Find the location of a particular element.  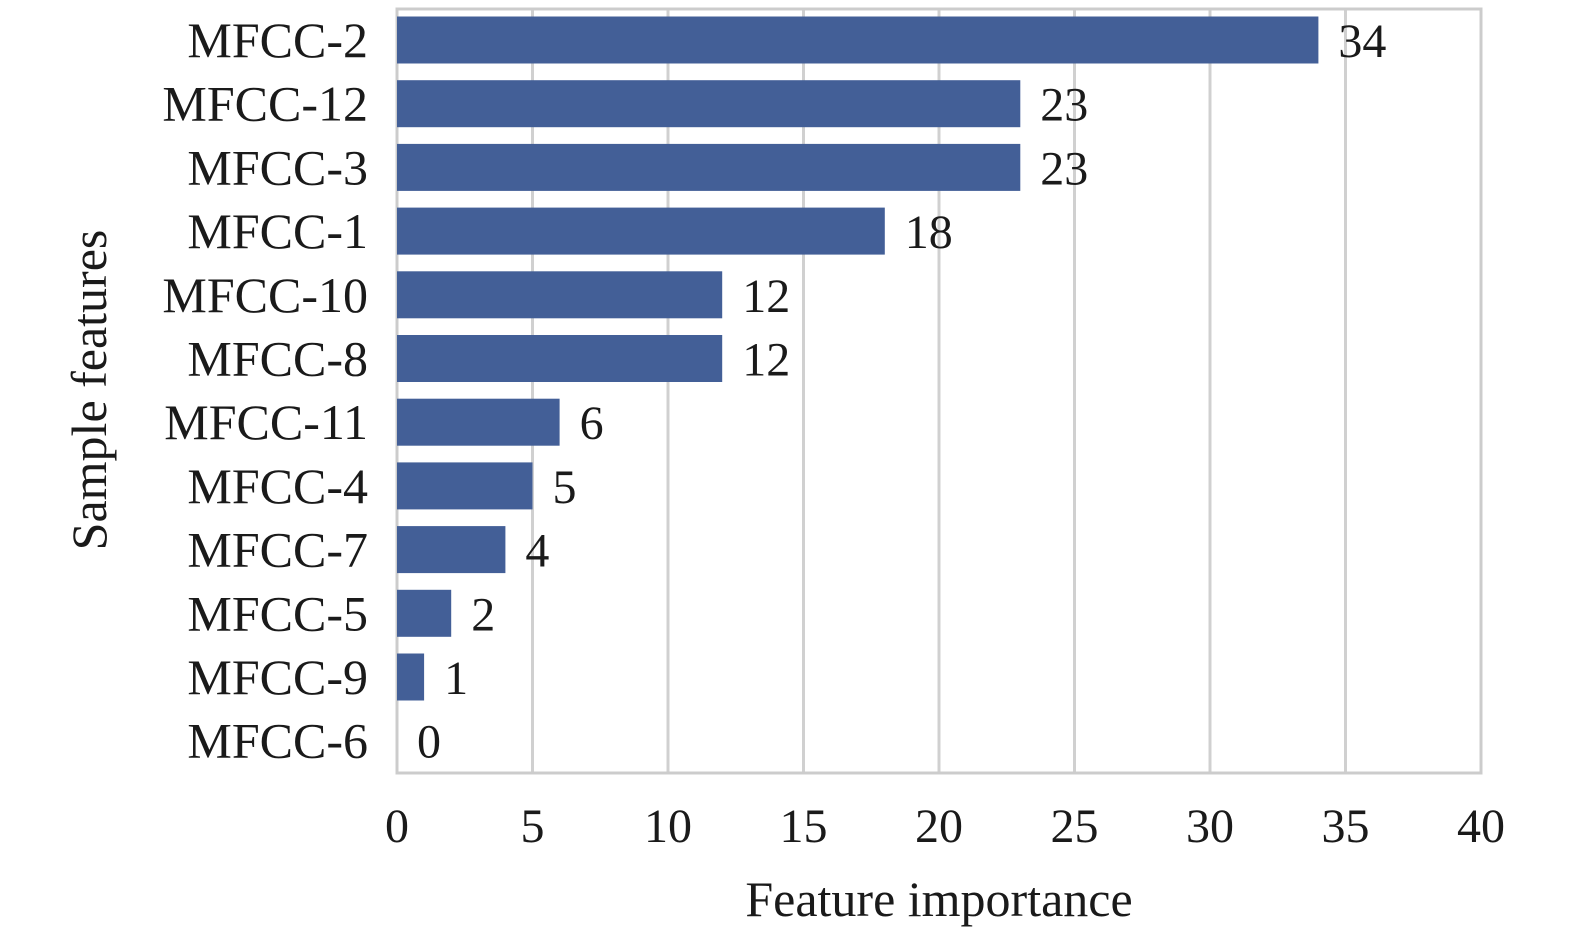

x-tick-label: 30 is located at coordinates (1210, 826).